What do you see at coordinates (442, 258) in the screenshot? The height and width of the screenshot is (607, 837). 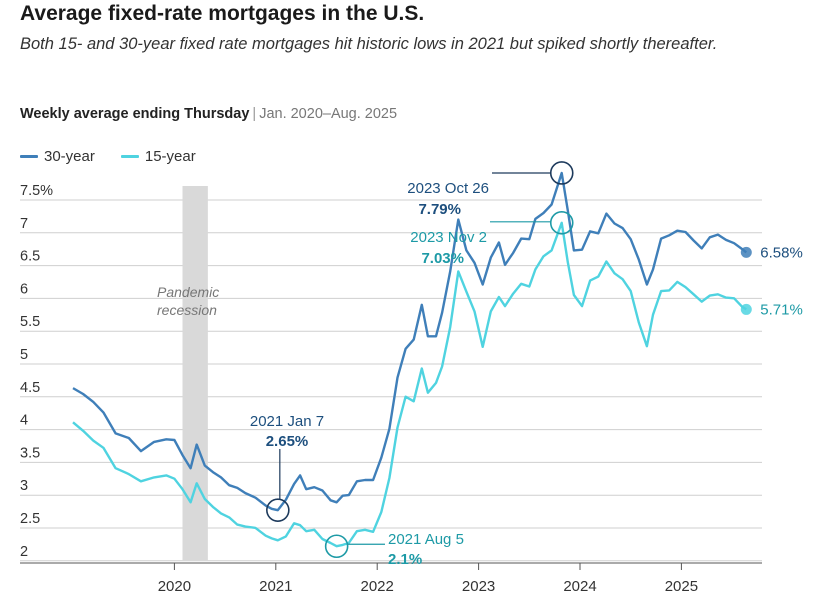 I see `annotation-value-15-year-peak: 7.03%` at bounding box center [442, 258].